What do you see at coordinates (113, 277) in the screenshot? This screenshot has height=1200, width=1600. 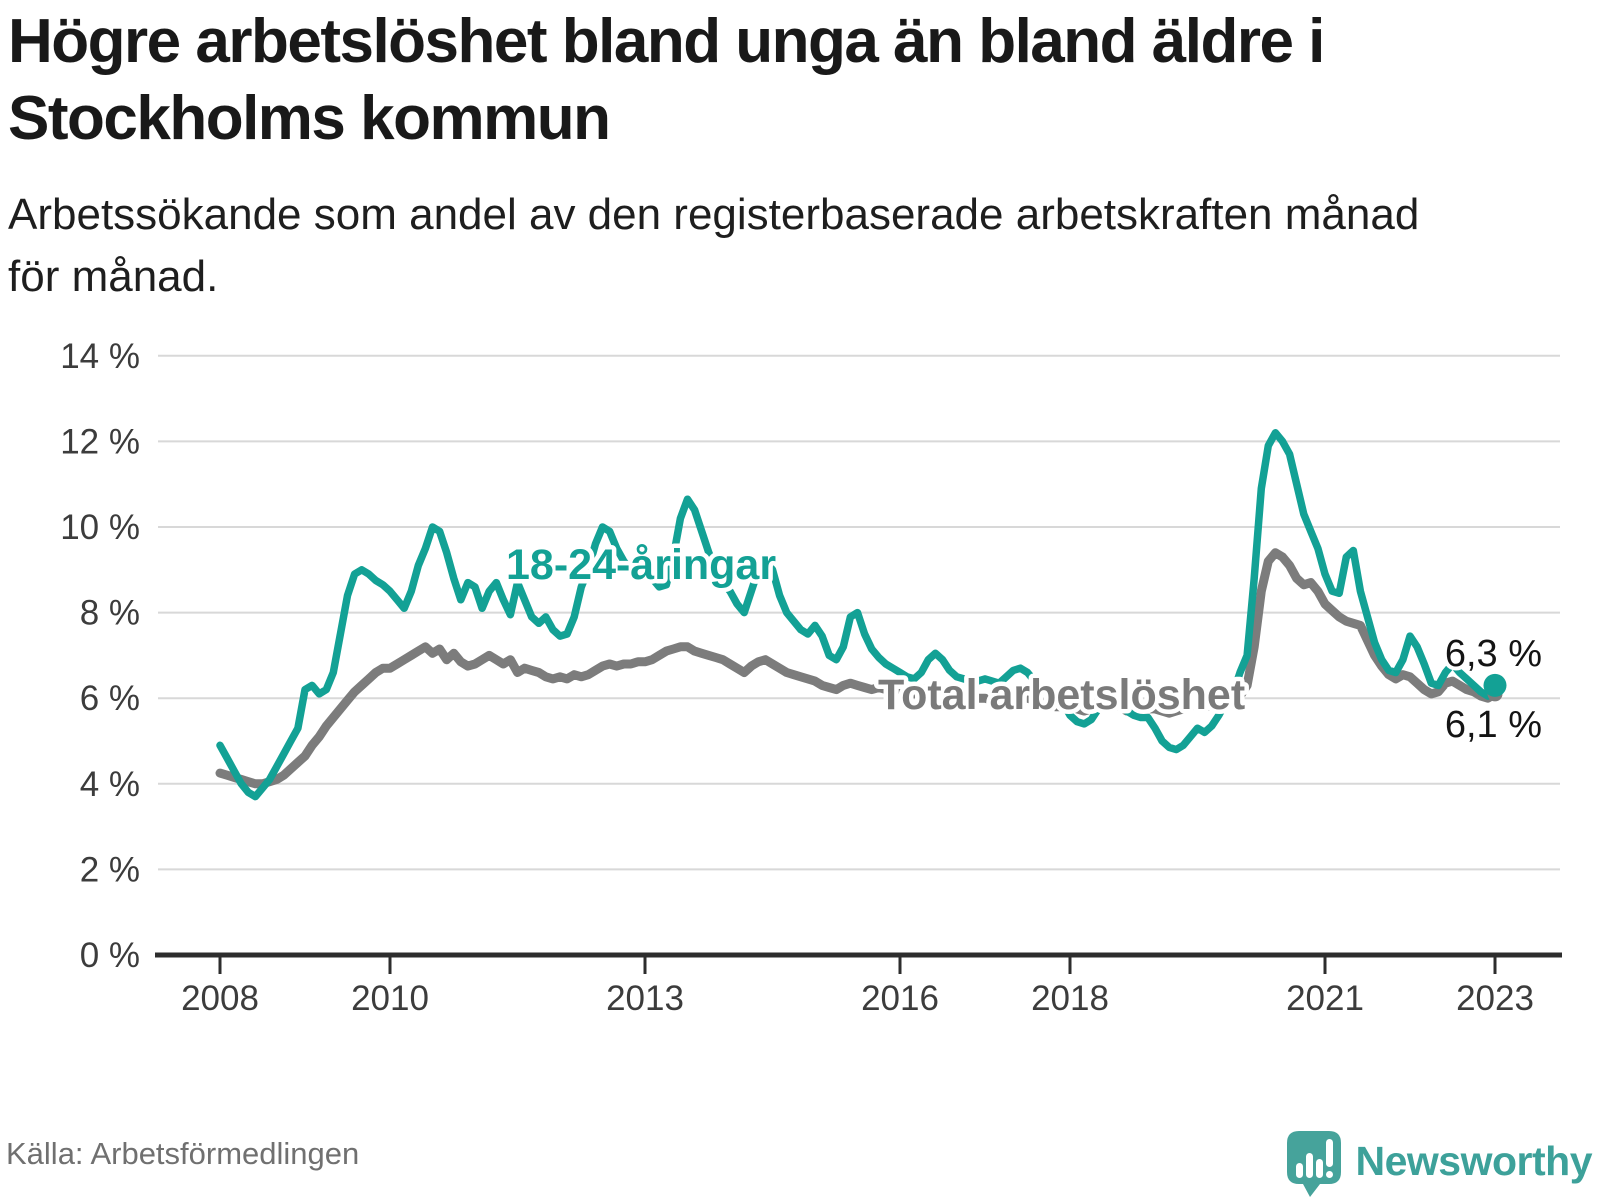 I see `chart-subtitle-line2: för månad.` at bounding box center [113, 277].